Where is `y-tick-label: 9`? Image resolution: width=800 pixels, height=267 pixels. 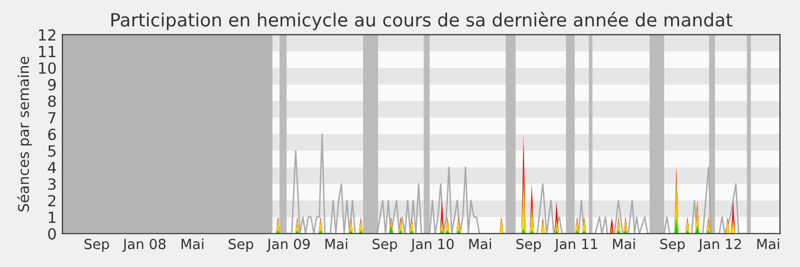 y-tick-label: 9 is located at coordinates (52, 84).